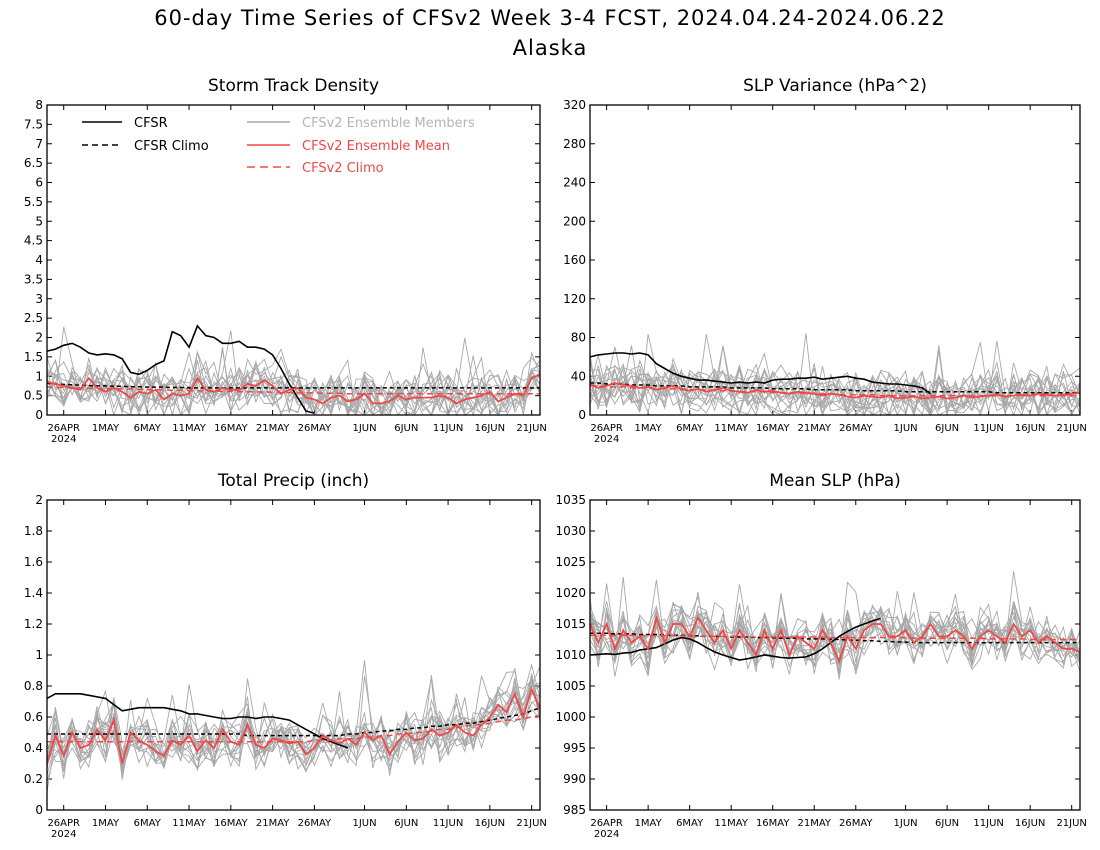 This screenshot has width=1100, height=850. Describe the element at coordinates (39, 299) in the screenshot. I see `y-tick-label: 3` at that location.